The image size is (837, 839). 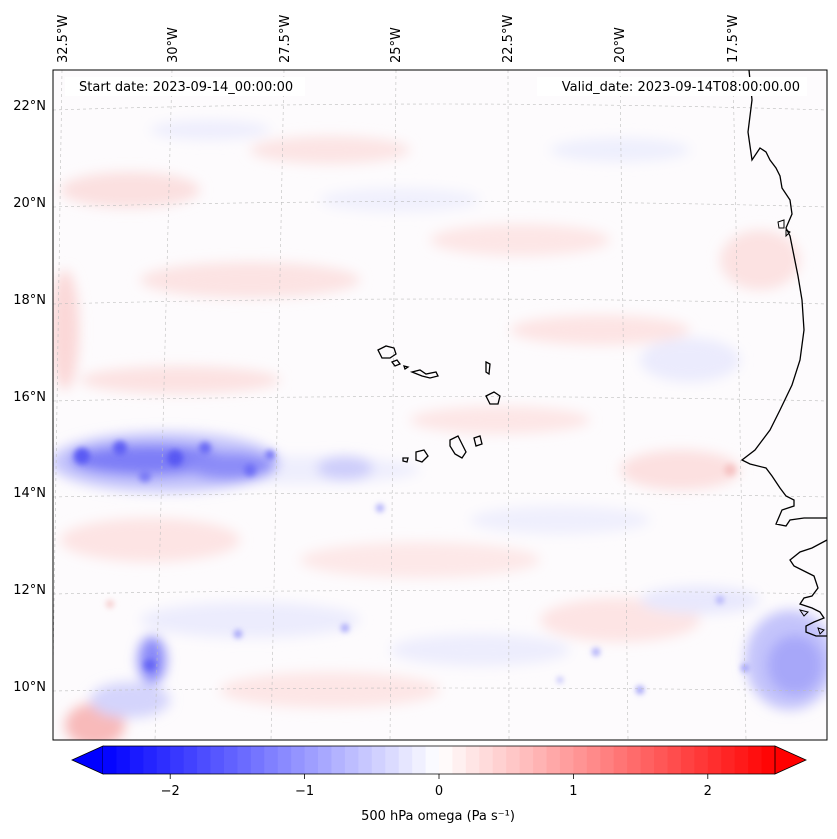 I want to click on santo-antao, so click(x=387, y=352).